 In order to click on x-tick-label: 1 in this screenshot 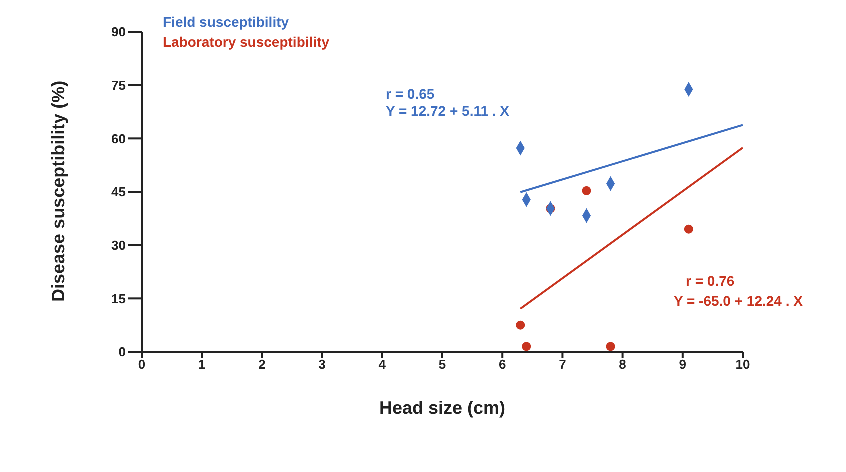, I will do `click(202, 364)`.